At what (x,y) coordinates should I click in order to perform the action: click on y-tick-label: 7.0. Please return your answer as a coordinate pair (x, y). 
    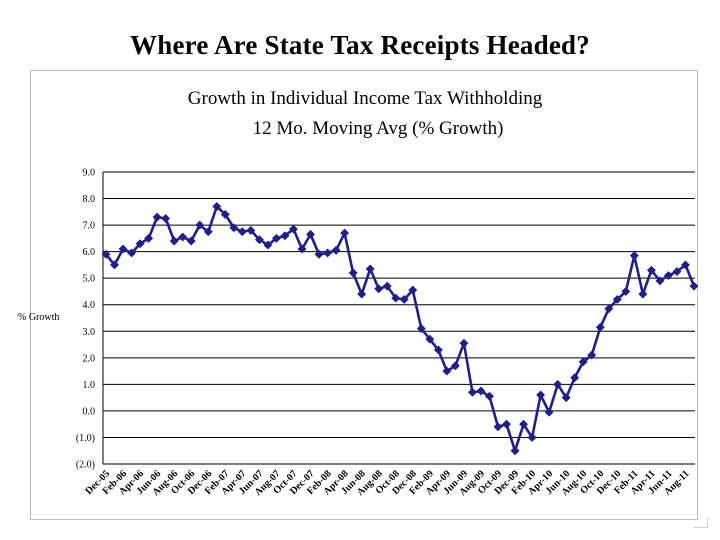
    Looking at the image, I should click on (89, 226).